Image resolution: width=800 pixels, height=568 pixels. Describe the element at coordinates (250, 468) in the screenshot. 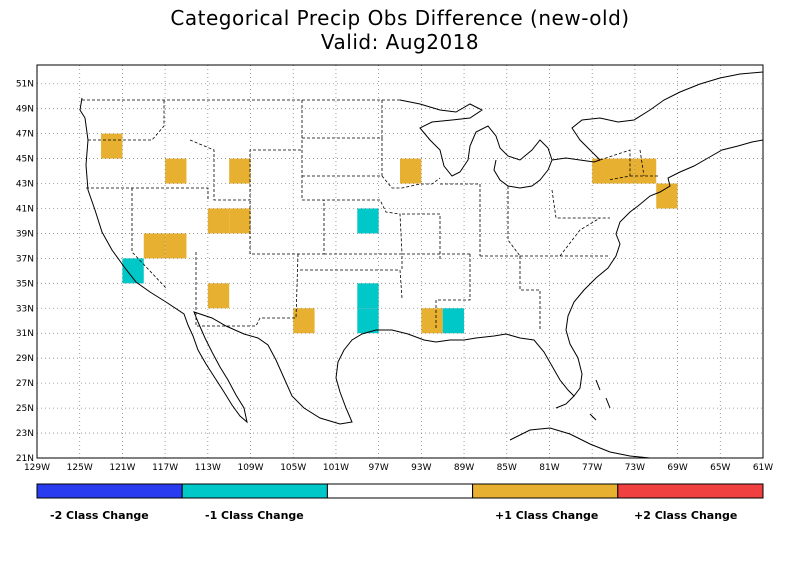

I see `lon-tick-label: 109W` at that location.